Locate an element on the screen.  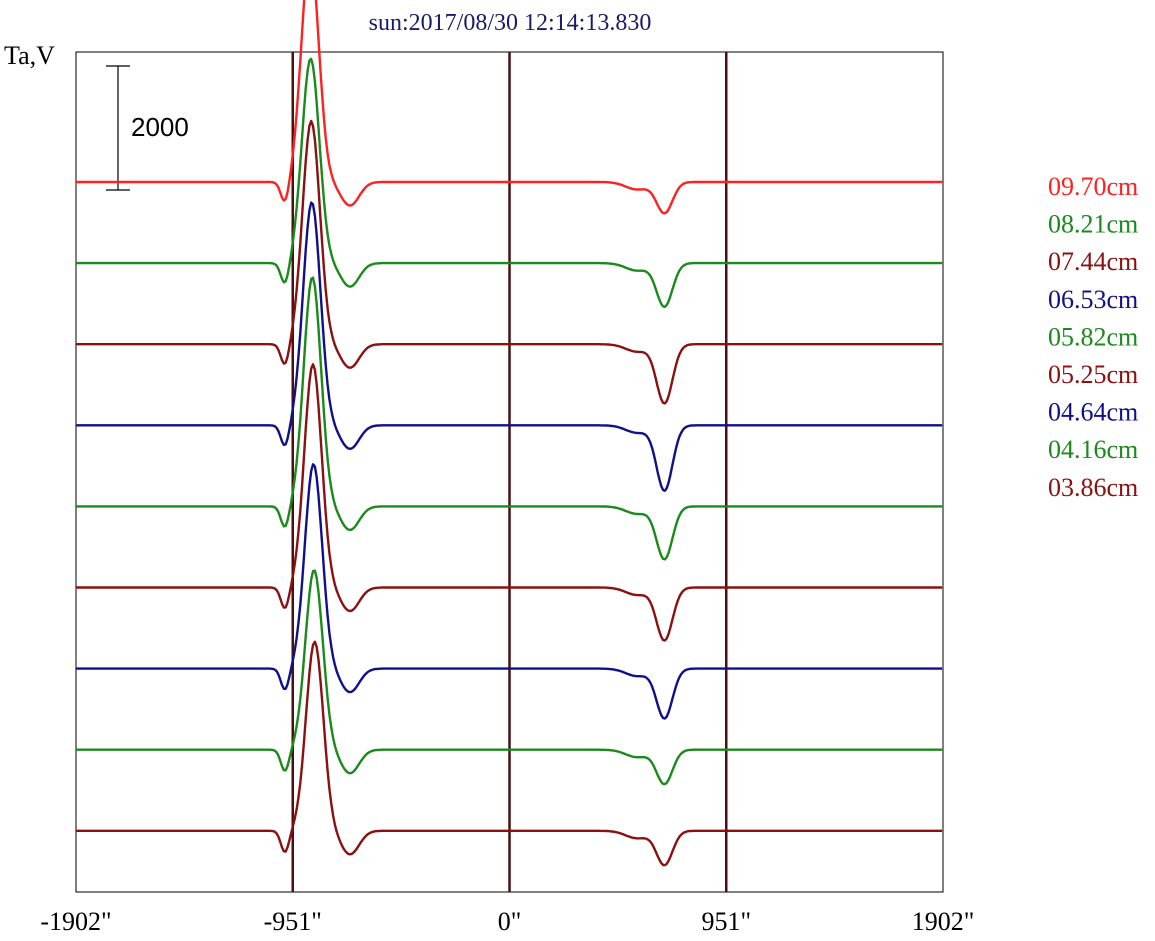
x-tick-label: -951" is located at coordinates (293, 921).